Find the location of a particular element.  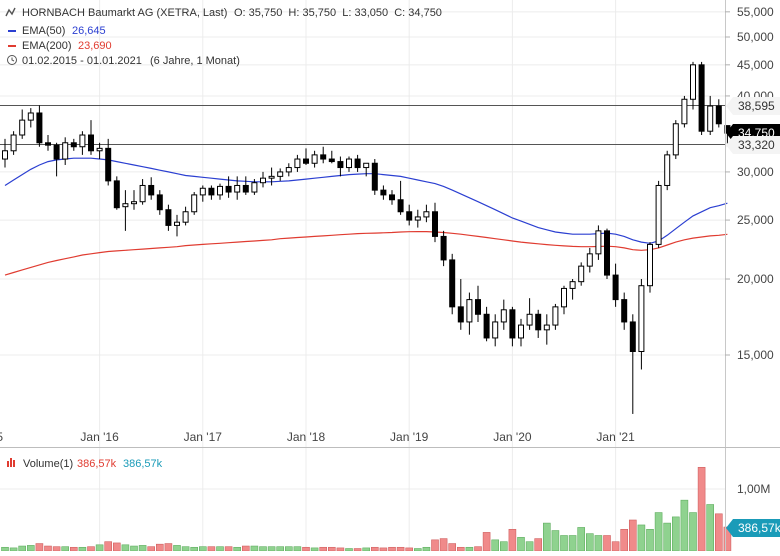

volume-legend: Volume(1) 386,57k 386,57k is located at coordinates (85, 464).